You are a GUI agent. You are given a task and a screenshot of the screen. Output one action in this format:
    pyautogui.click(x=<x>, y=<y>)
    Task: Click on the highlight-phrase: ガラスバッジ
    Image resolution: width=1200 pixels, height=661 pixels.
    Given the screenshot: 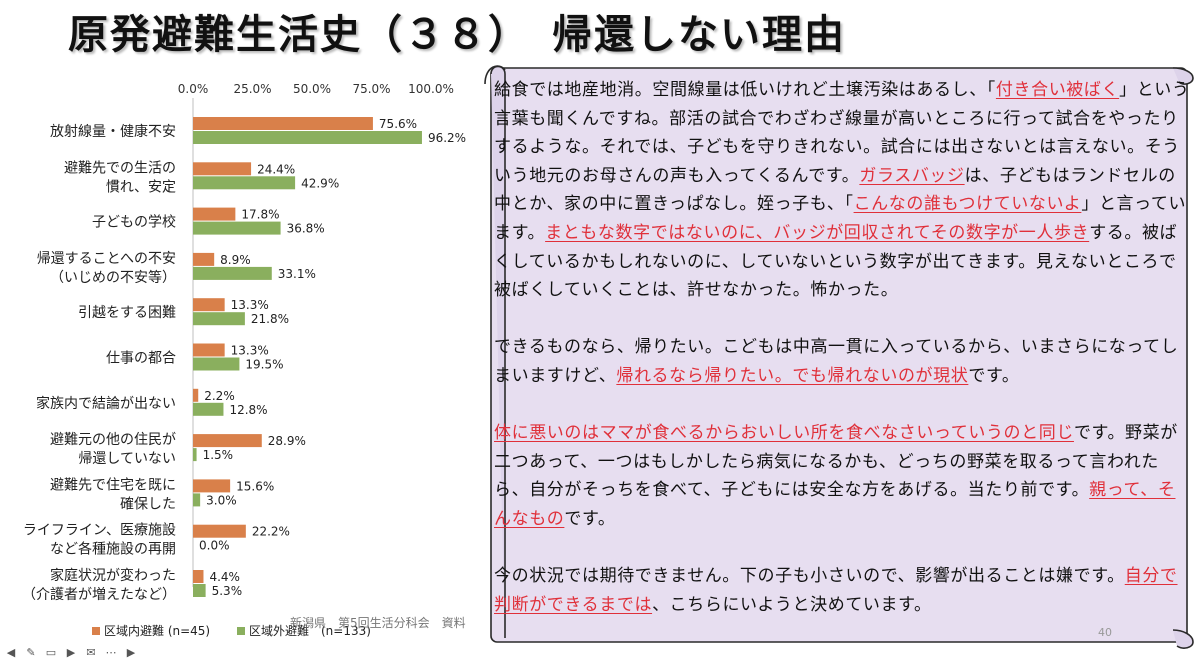 What is the action you would take?
    pyautogui.click(x=912, y=175)
    